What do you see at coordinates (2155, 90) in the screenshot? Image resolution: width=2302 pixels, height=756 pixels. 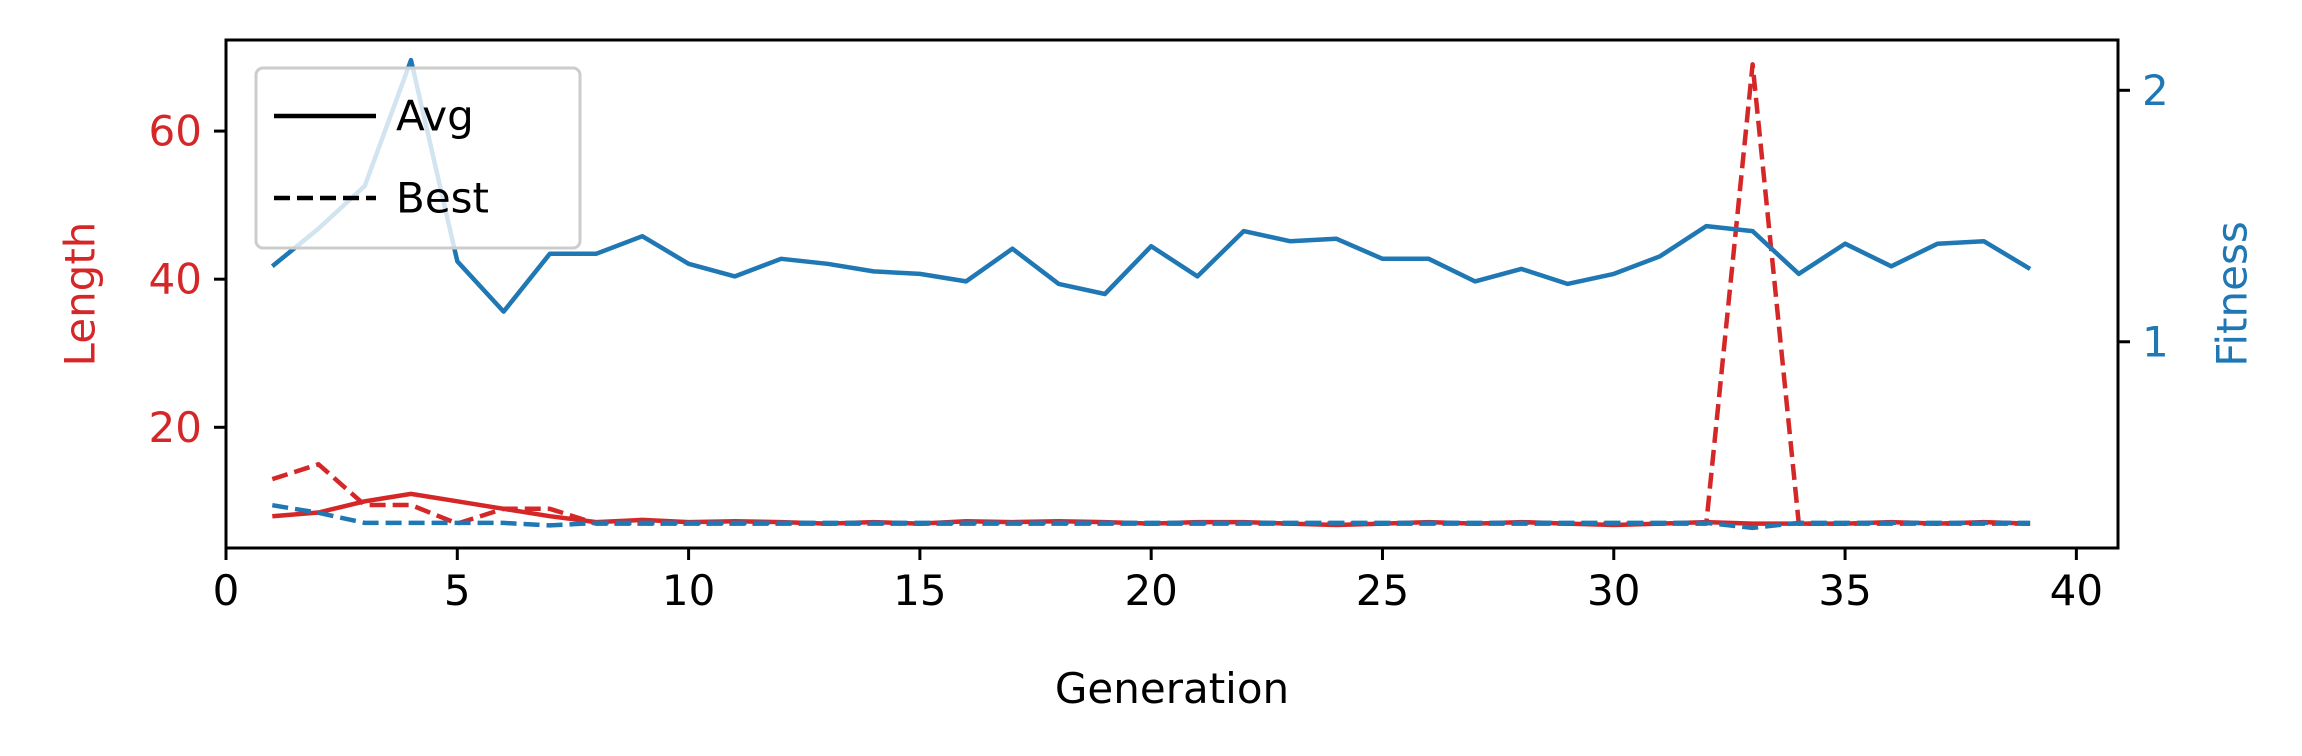 I see `right-y-tick-label: 2` at bounding box center [2155, 90].